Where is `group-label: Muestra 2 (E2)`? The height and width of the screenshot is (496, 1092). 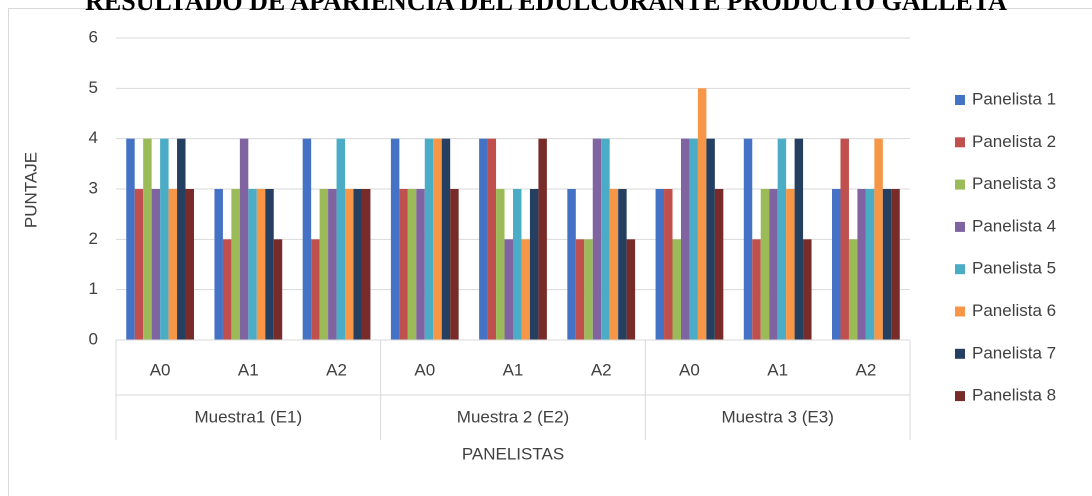
group-label: Muestra 2 (E2) is located at coordinates (513, 416).